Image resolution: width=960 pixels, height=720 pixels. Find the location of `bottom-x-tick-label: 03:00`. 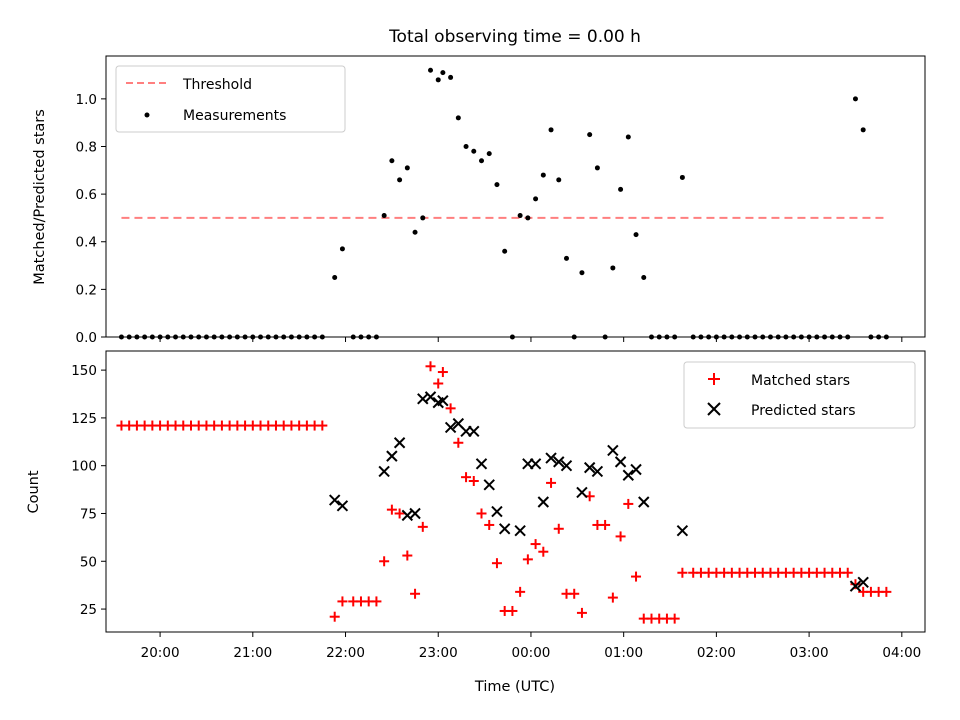

bottom-x-tick-label: 03:00 is located at coordinates (809, 653).